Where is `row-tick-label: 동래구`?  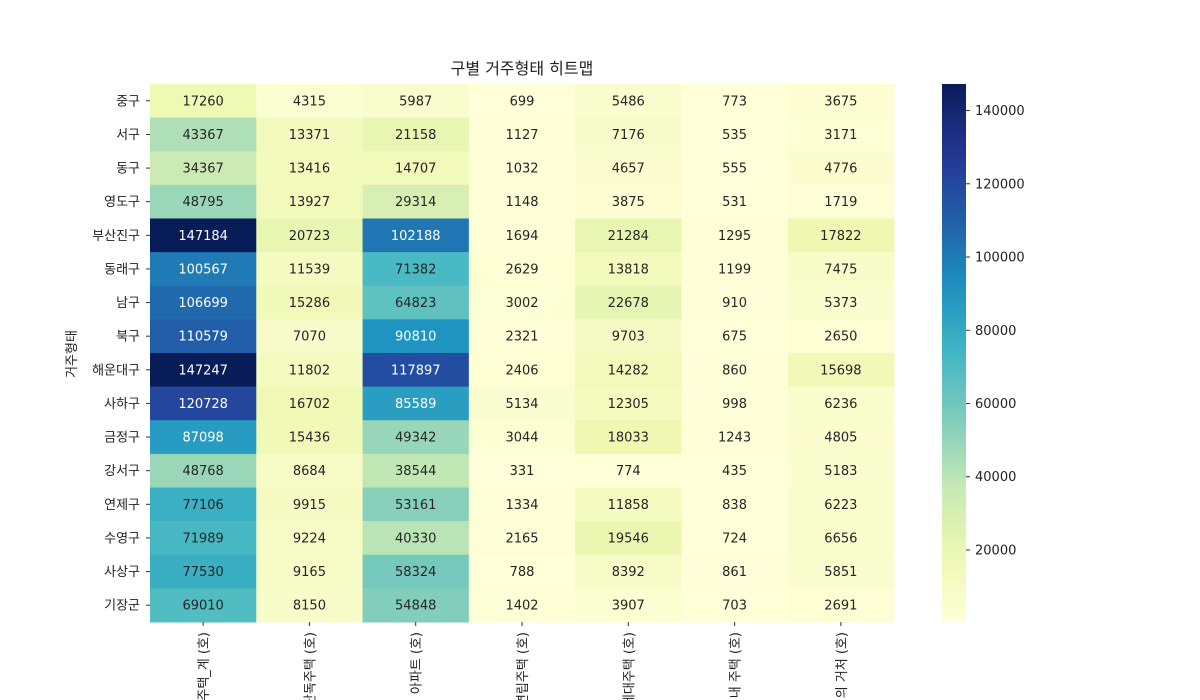
row-tick-label: 동래구 is located at coordinates (122, 269).